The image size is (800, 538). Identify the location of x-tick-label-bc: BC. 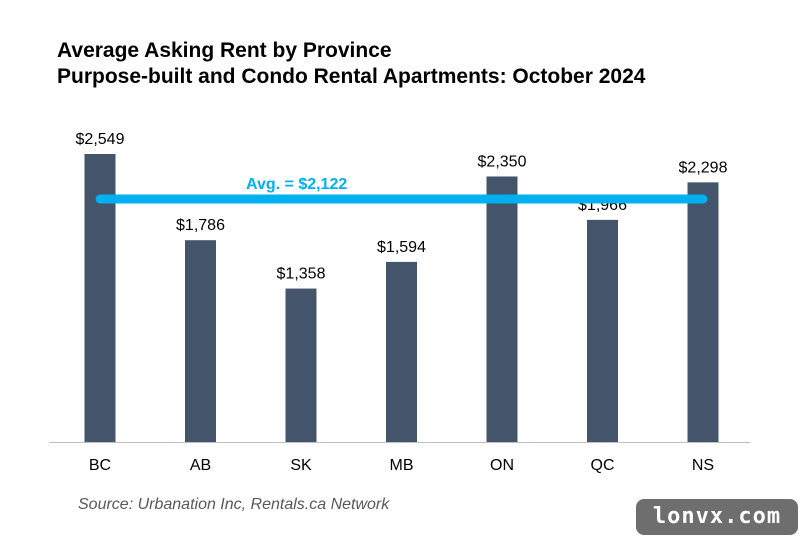
(100, 465).